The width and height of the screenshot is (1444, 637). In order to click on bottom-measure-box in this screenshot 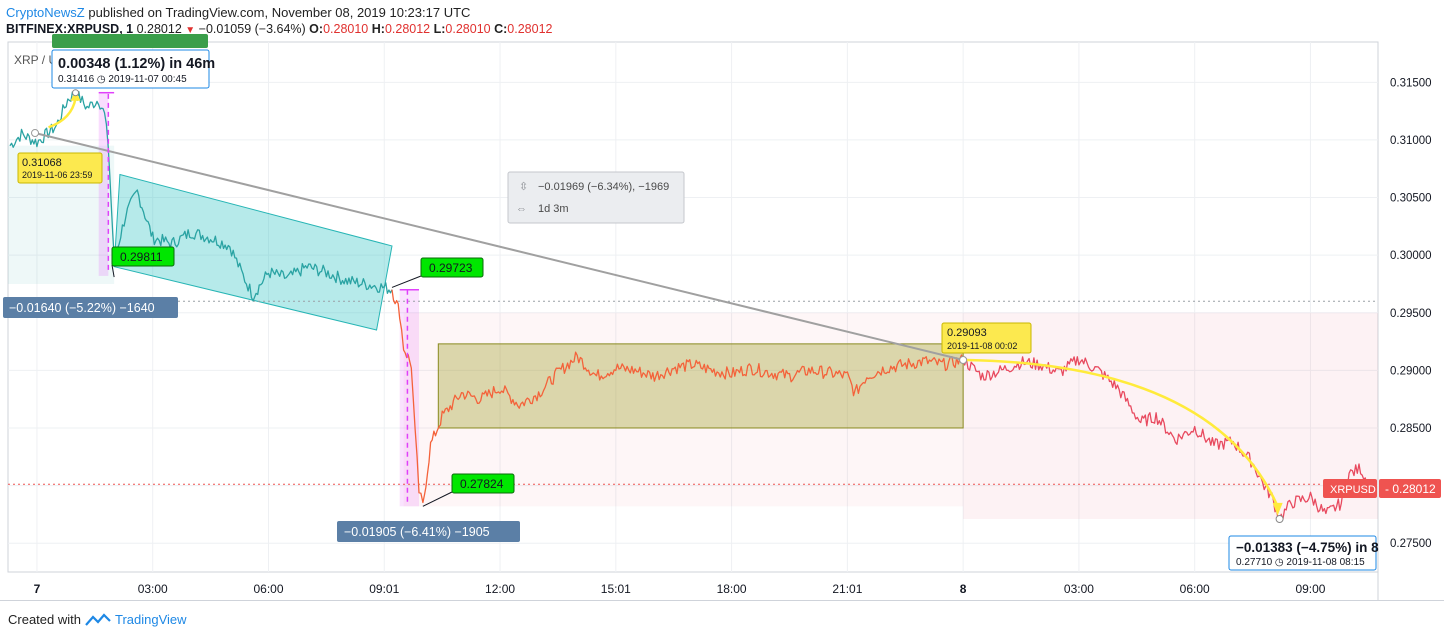, I will do `click(1302, 553)`.